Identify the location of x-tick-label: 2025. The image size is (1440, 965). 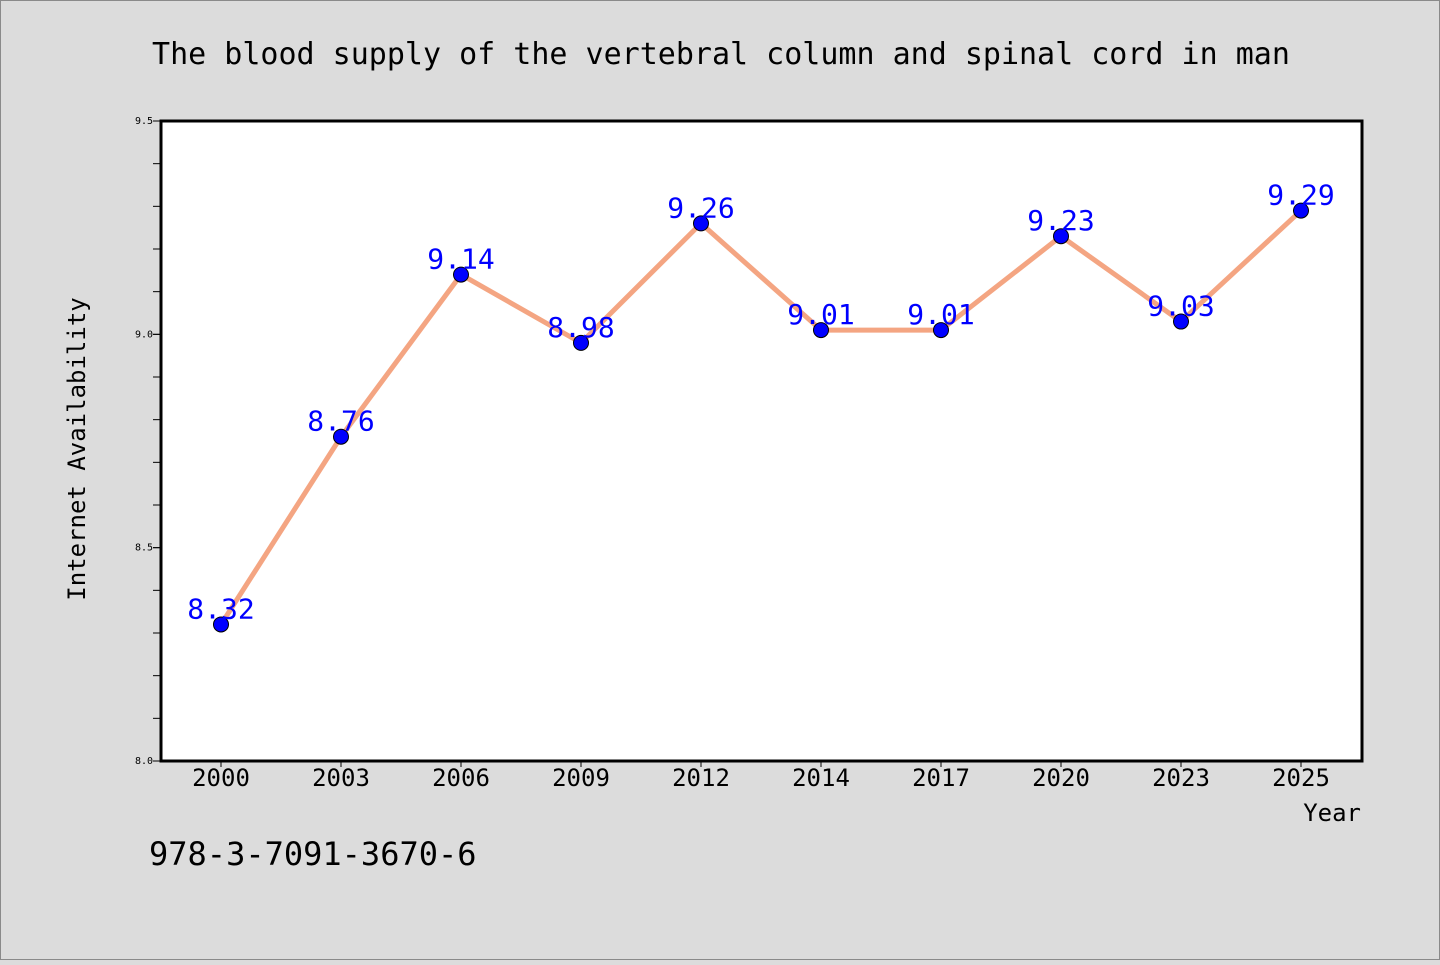
(1301, 778).